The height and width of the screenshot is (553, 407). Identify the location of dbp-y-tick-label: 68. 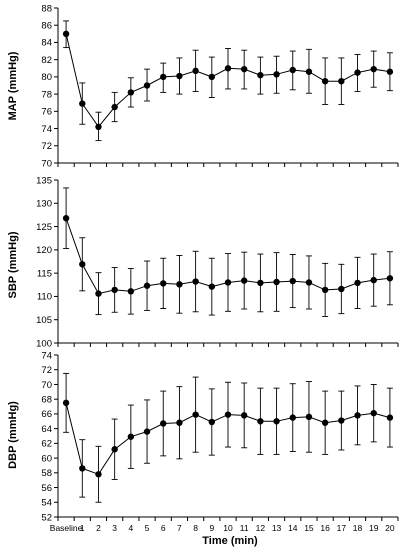
(46, 399).